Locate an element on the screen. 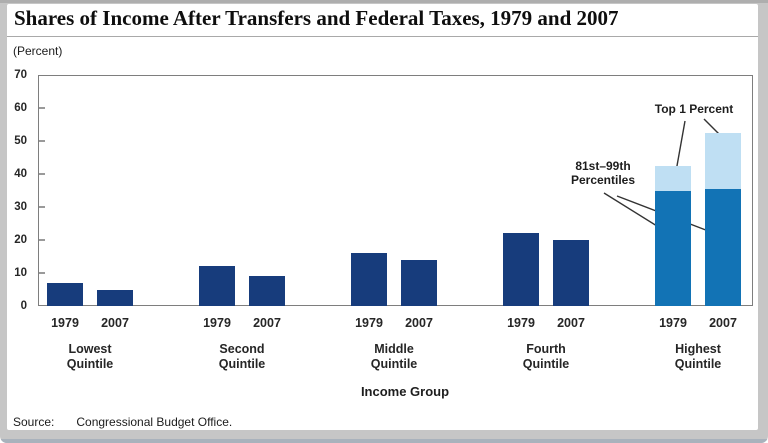 The width and height of the screenshot is (768, 443). y-axis-tick-label: 10 is located at coordinates (20, 273).